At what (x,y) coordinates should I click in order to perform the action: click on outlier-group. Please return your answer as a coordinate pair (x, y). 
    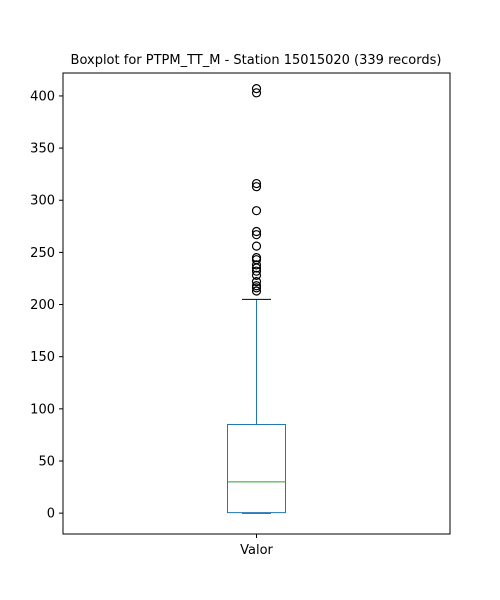
    Looking at the image, I should click on (256, 190).